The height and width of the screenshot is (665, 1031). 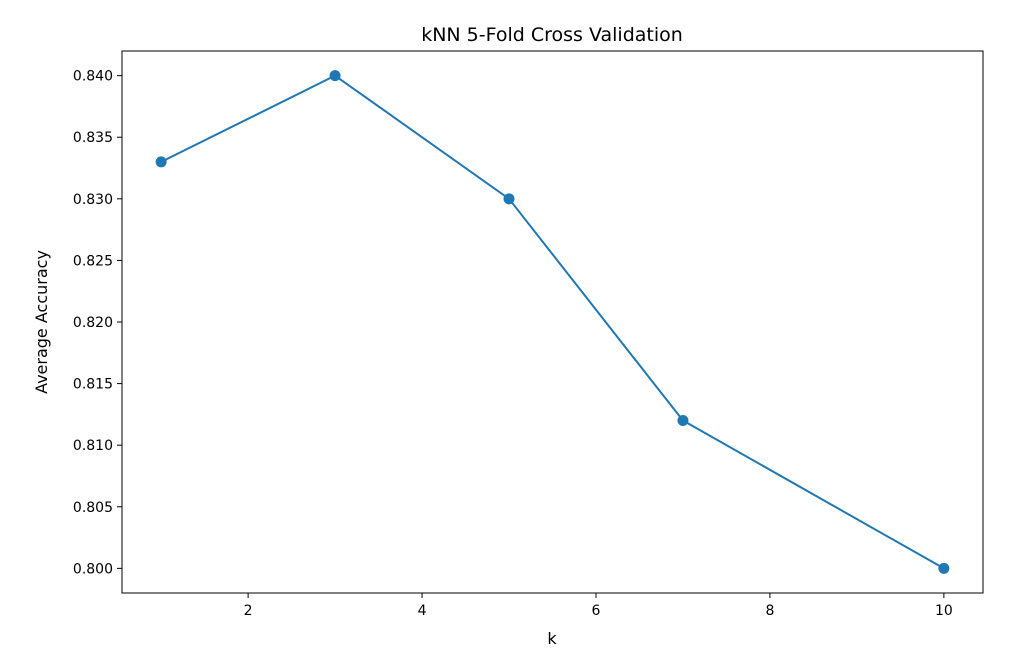 I want to click on y-tick-label: 0.810, so click(x=93, y=446).